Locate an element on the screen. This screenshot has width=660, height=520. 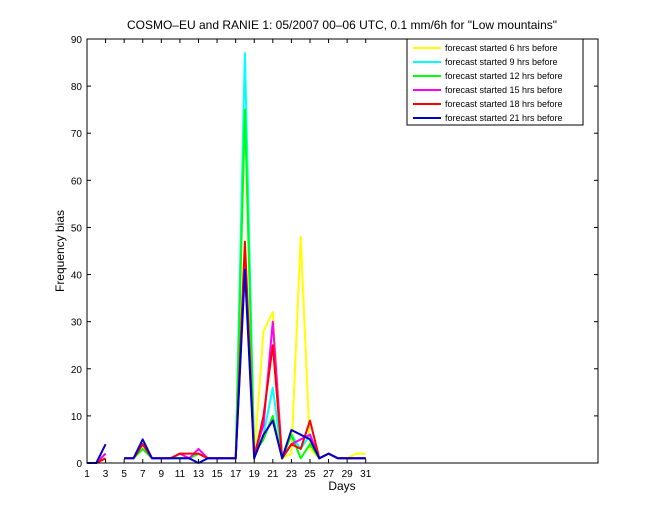
legend-label: forecast started 21 hrs before is located at coordinates (504, 118).